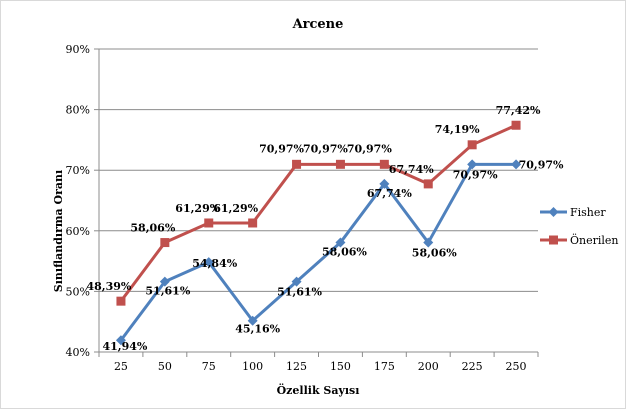 This screenshot has height=409, width=626. I want to click on x-tick-label: 100, so click(252, 366).